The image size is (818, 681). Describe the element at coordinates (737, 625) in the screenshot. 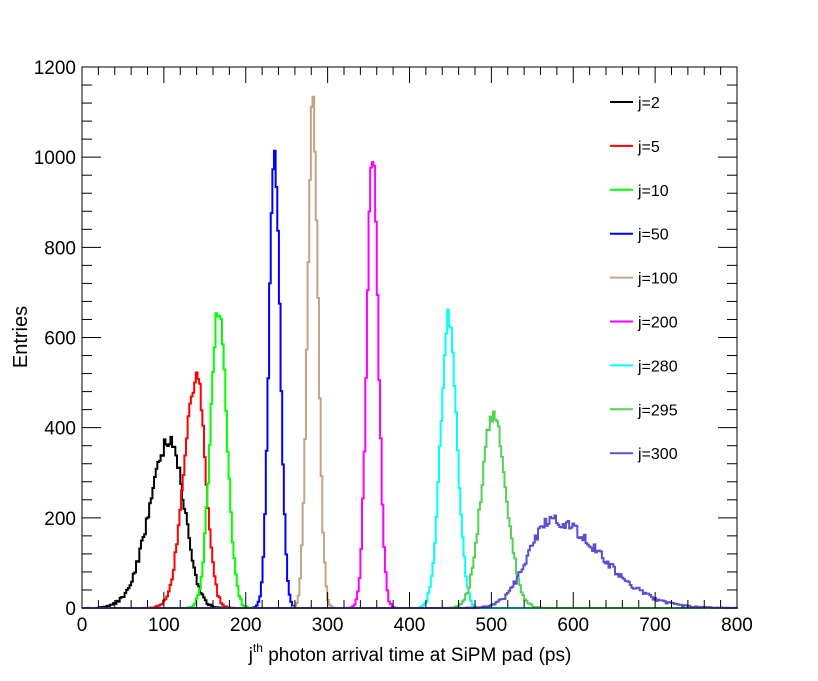

I see `x-tick-label: 800` at that location.